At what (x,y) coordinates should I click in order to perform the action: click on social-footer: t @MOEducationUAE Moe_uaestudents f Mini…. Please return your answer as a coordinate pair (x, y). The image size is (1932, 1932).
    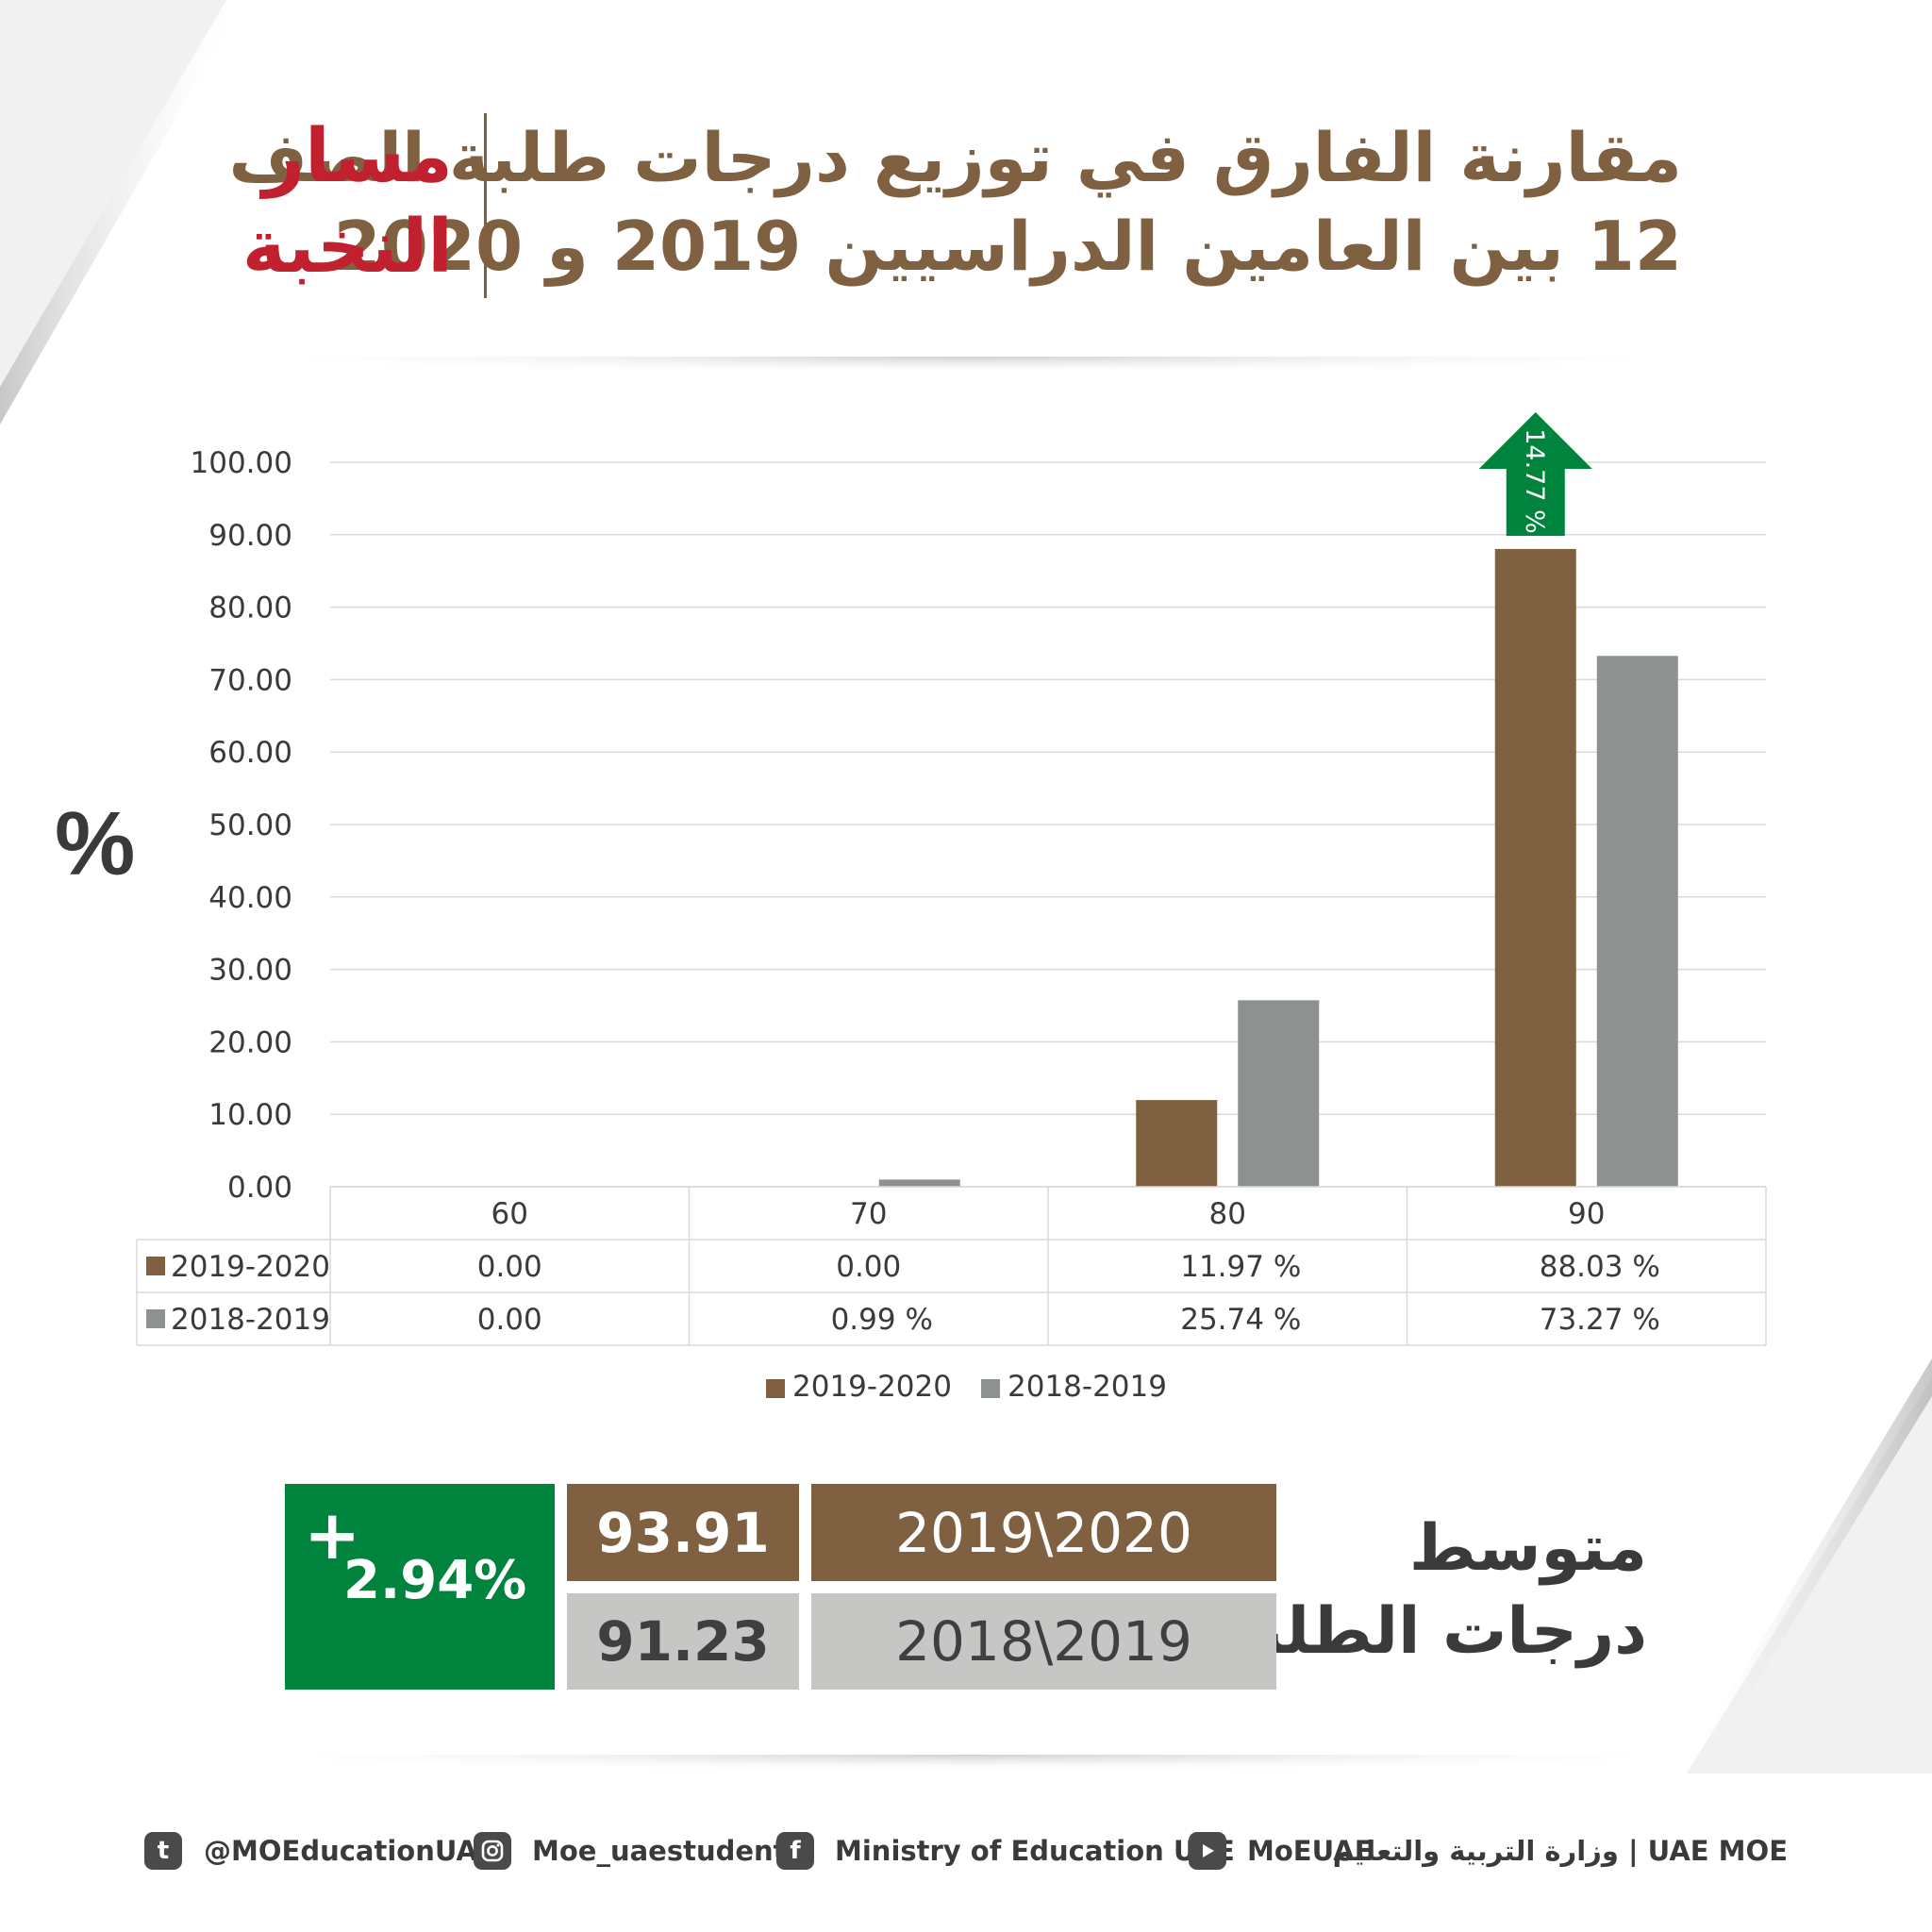
    Looking at the image, I should click on (966, 1853).